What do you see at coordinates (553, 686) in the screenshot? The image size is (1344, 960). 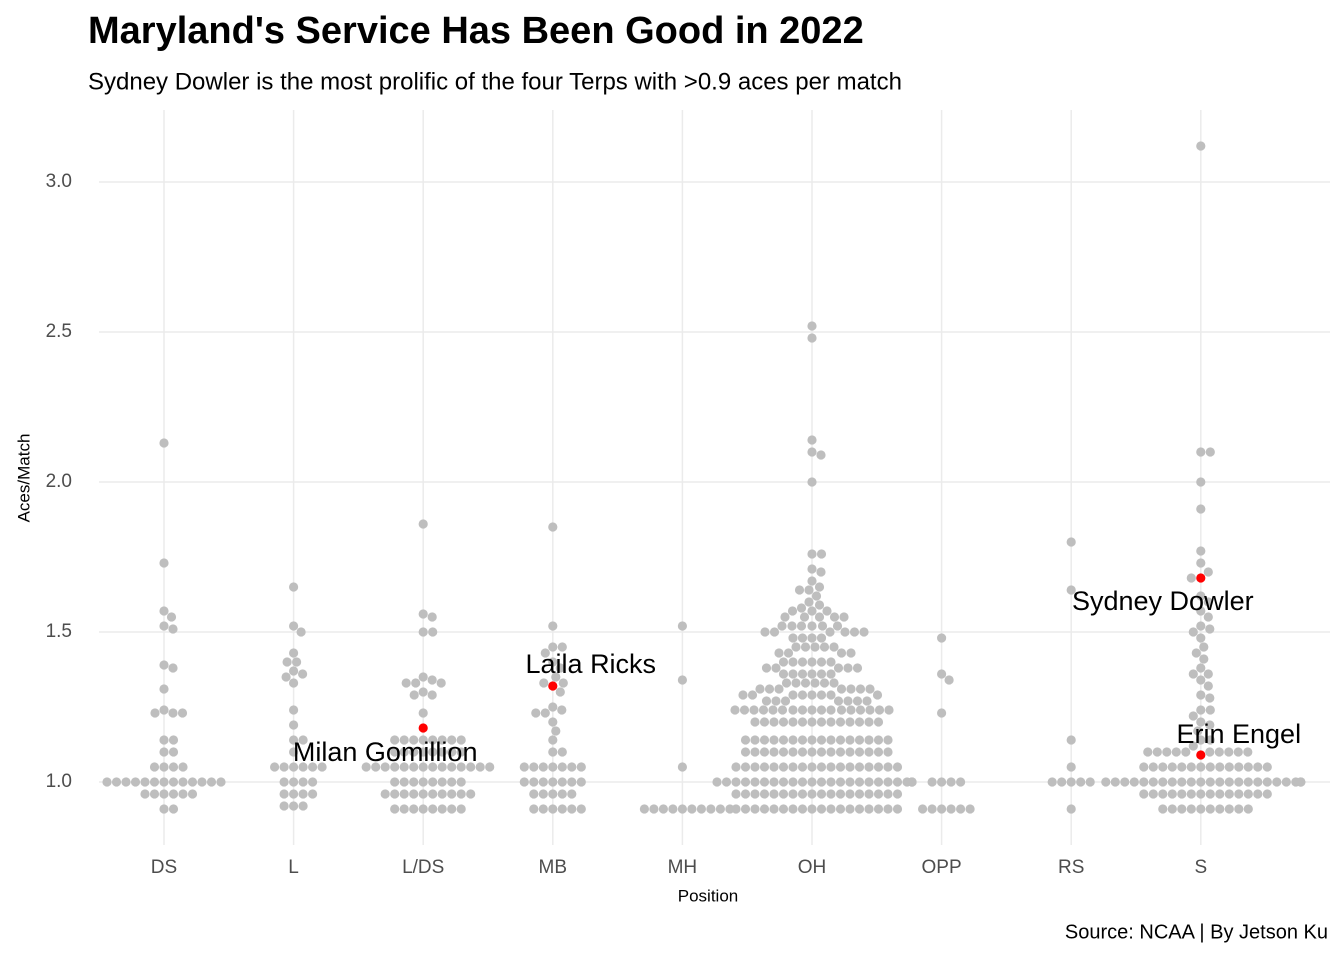 I see `highlight-point` at bounding box center [553, 686].